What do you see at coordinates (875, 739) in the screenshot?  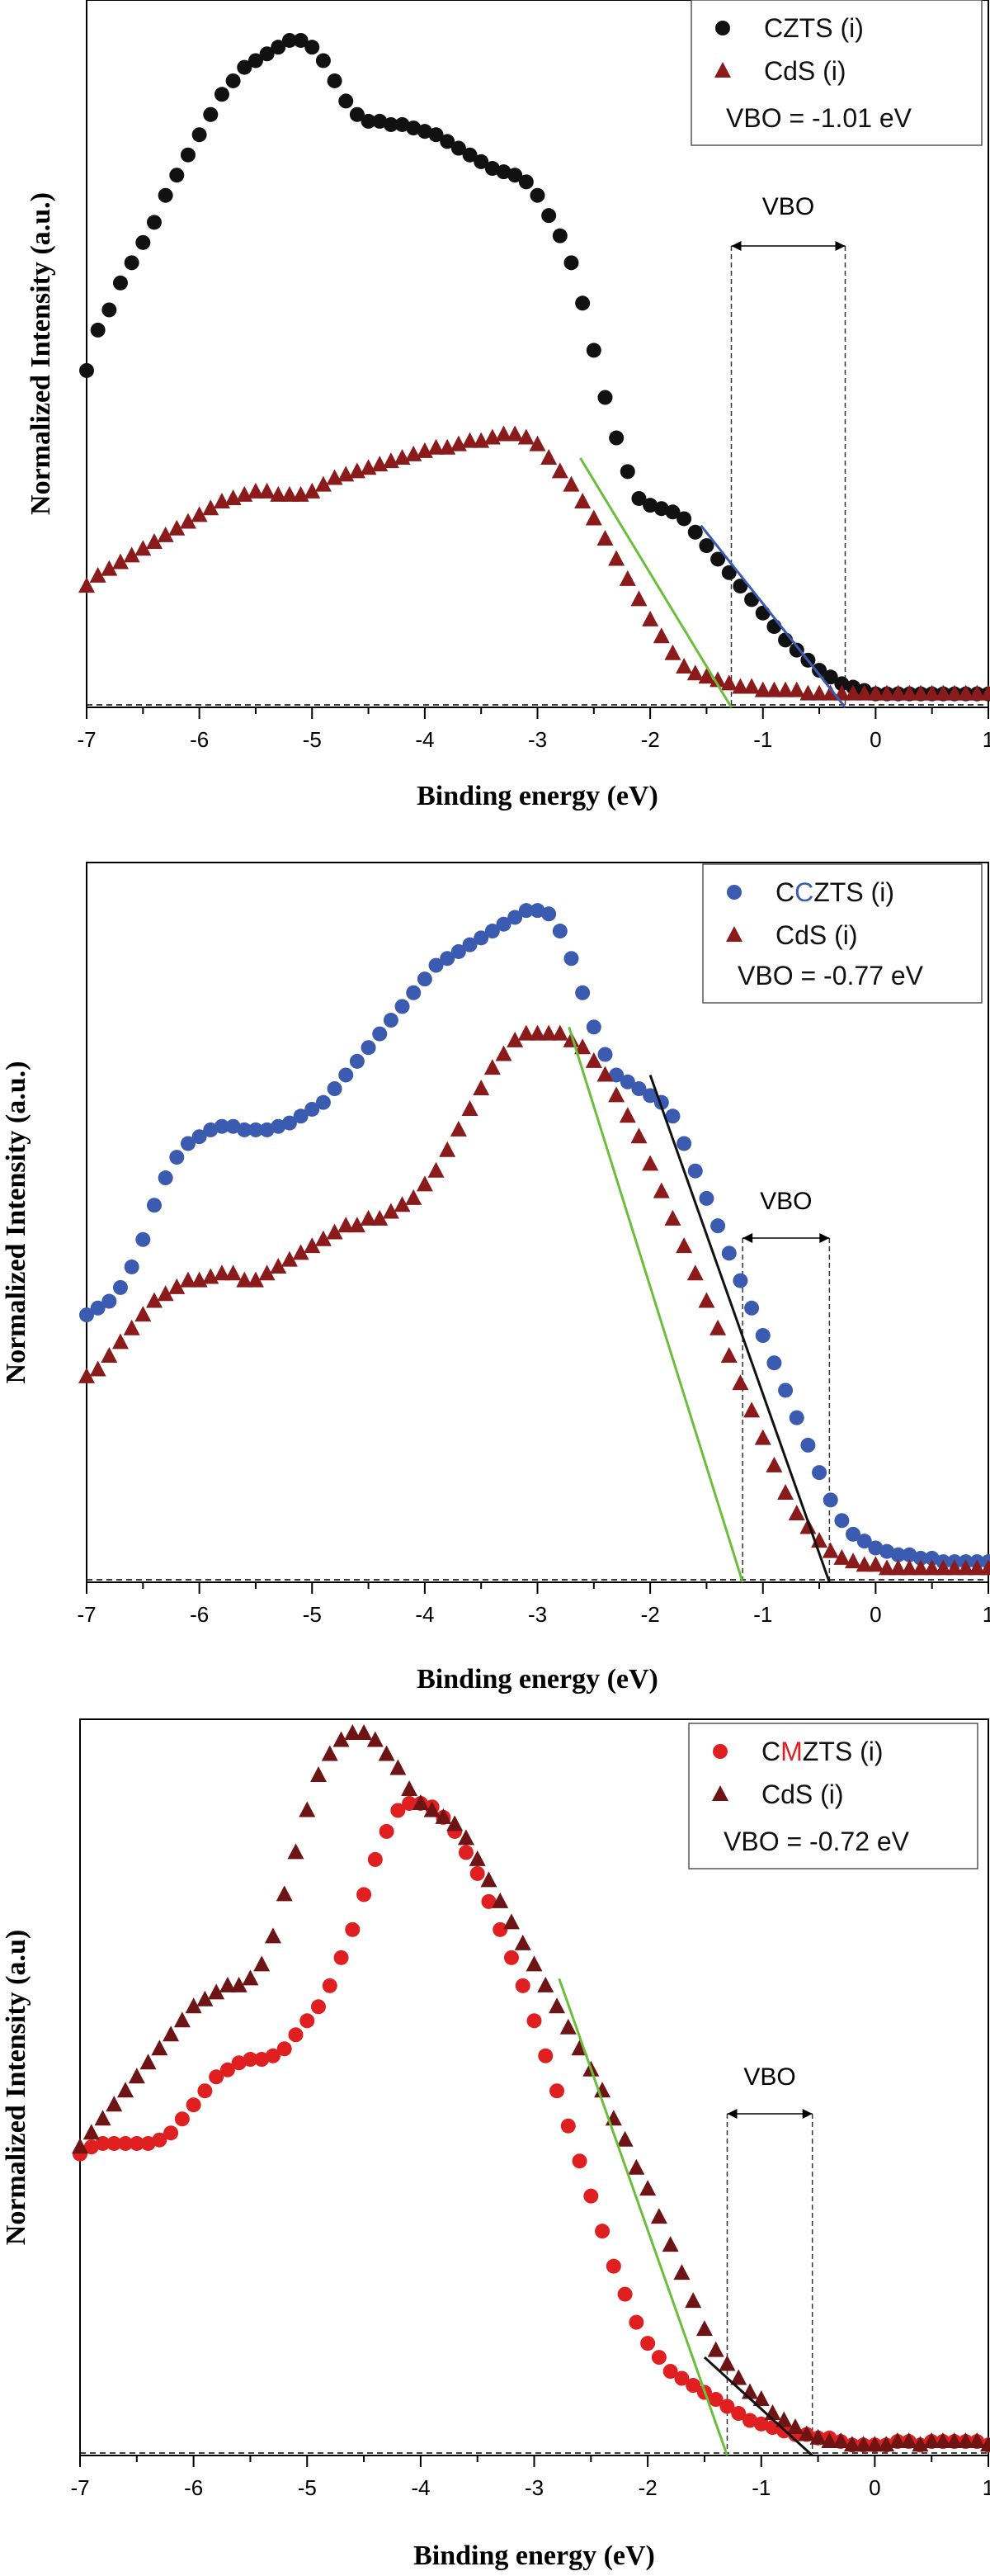 I see `x-tick-label: 0` at bounding box center [875, 739].